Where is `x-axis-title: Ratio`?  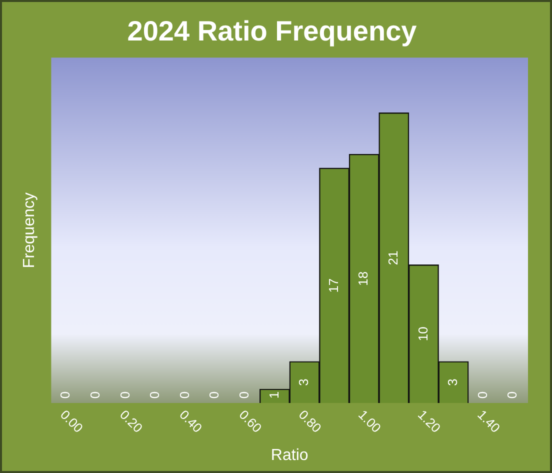
x-axis-title: Ratio is located at coordinates (289, 455).